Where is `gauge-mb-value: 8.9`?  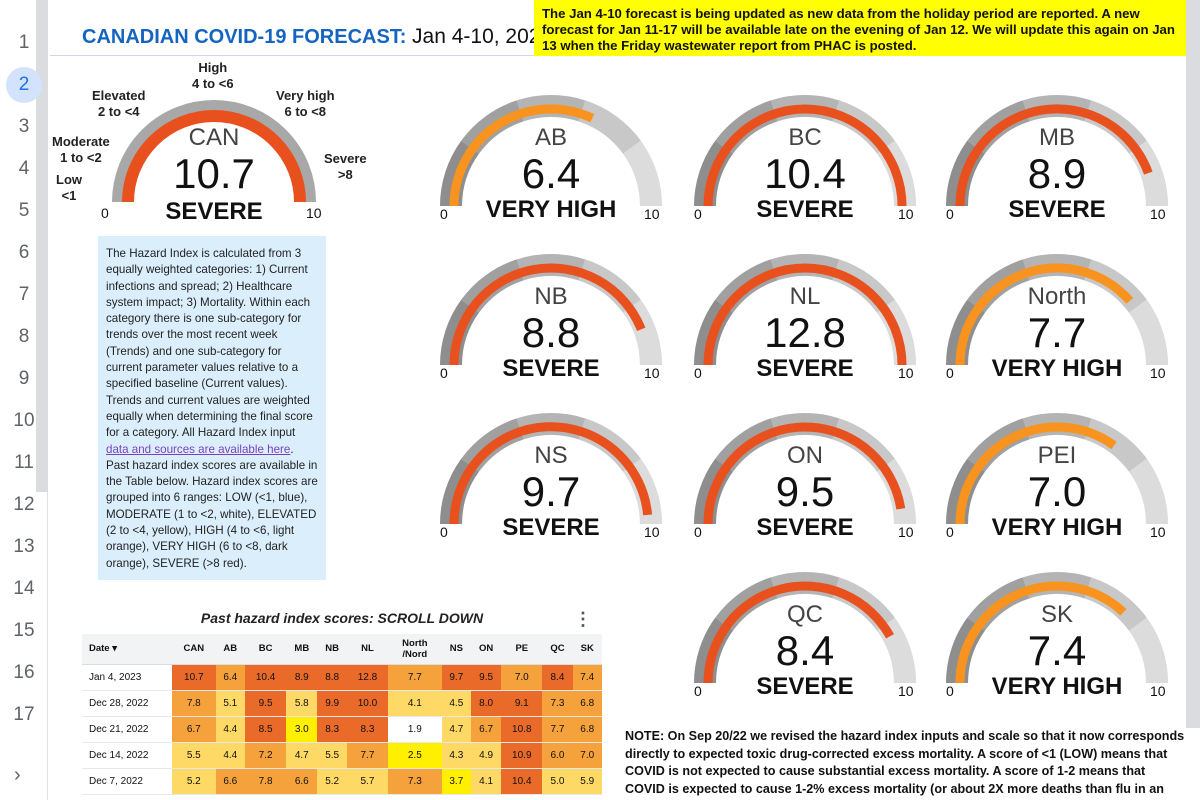
gauge-mb-value: 8.9 is located at coordinates (1057, 173).